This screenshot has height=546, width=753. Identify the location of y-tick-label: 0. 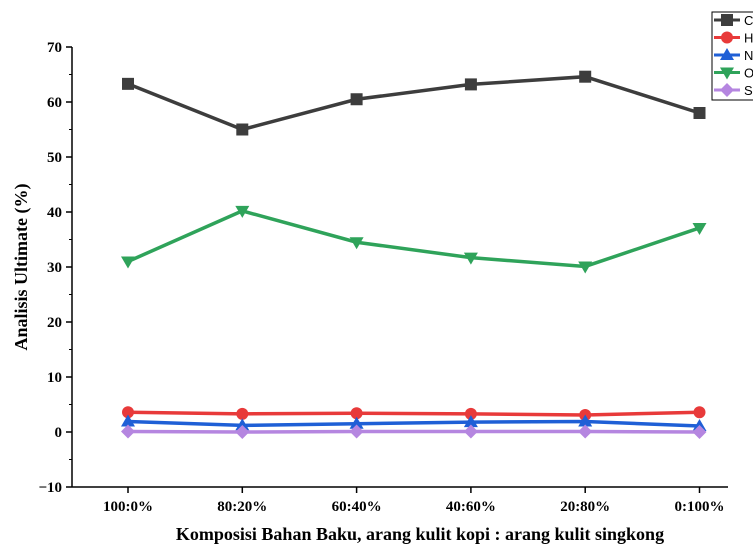
(59, 433).